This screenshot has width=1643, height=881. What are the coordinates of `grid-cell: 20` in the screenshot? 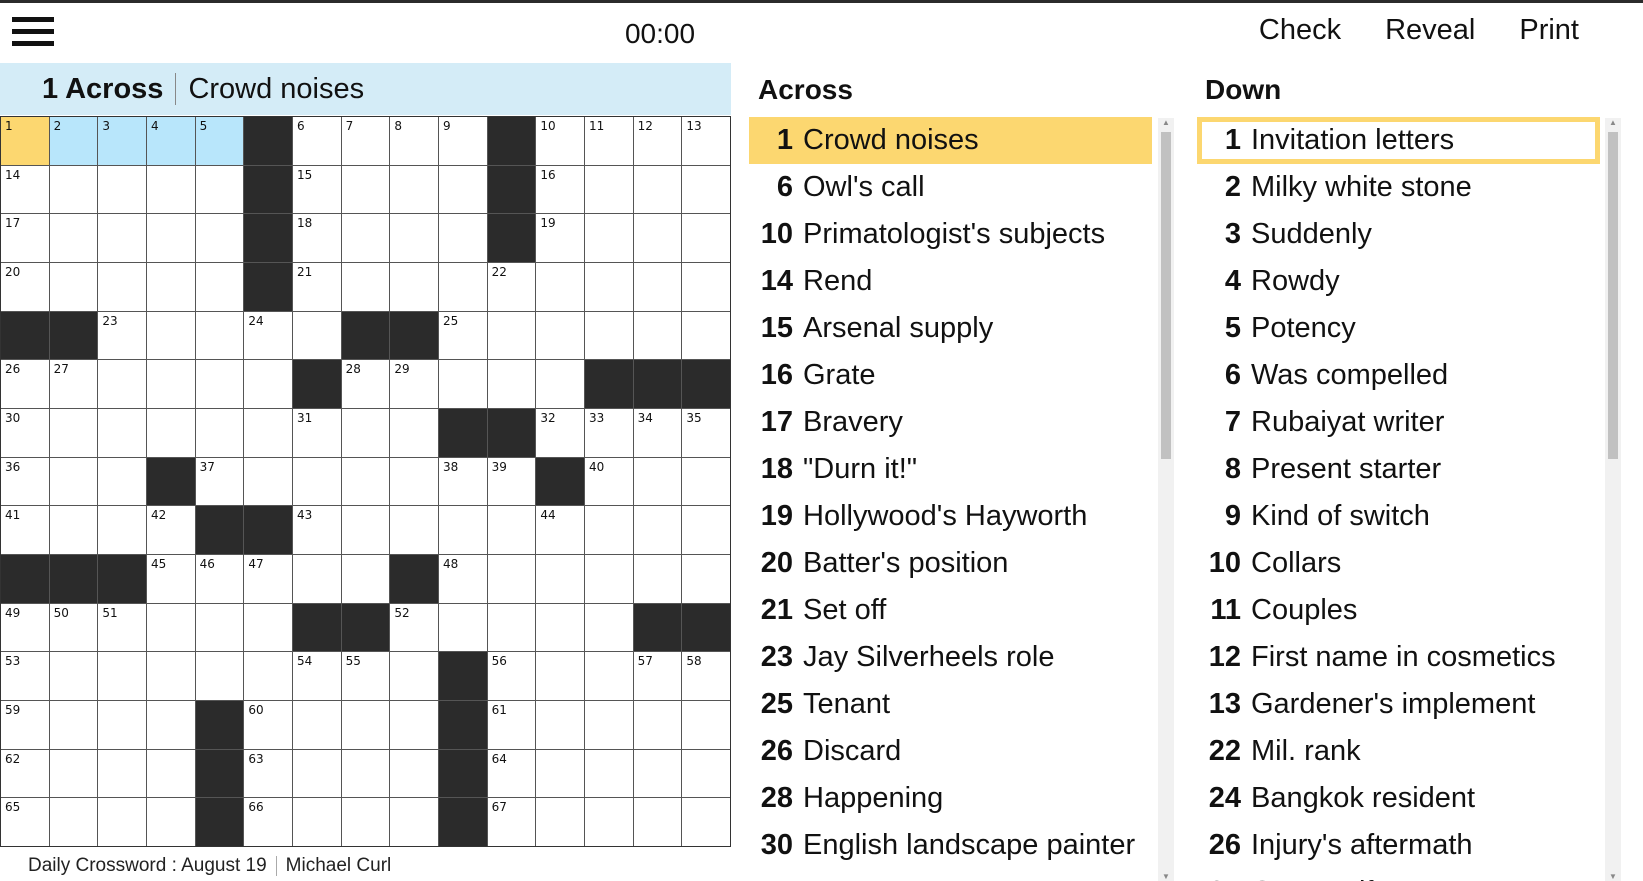 It's located at (25, 287).